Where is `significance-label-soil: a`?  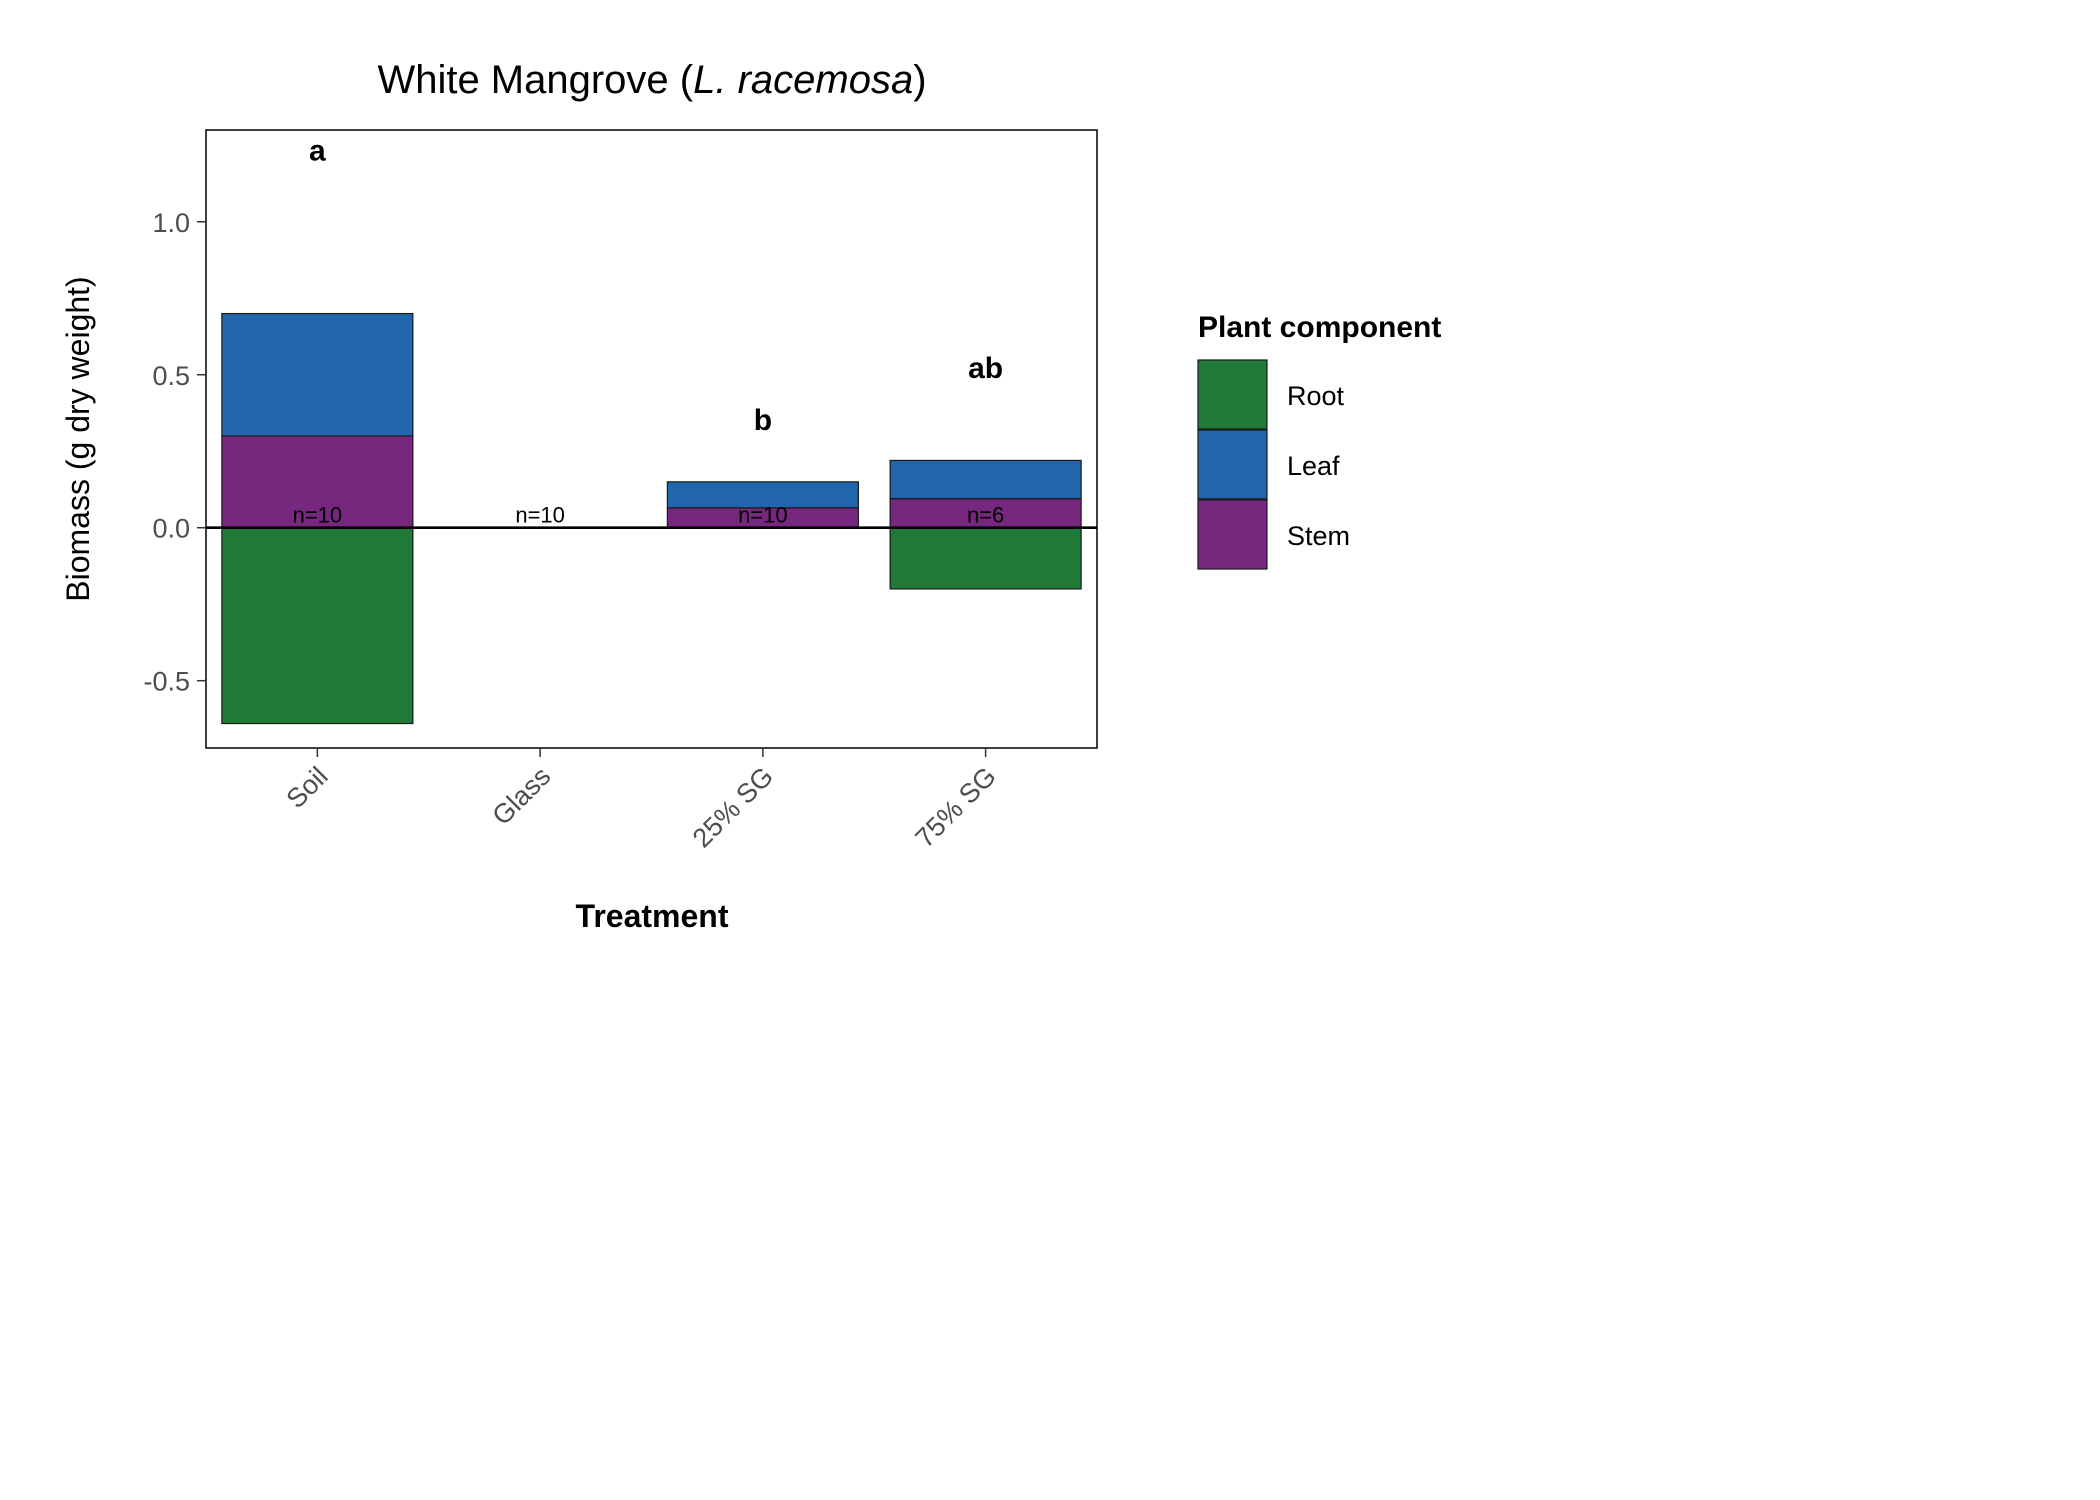
significance-label-soil: a is located at coordinates (317, 151).